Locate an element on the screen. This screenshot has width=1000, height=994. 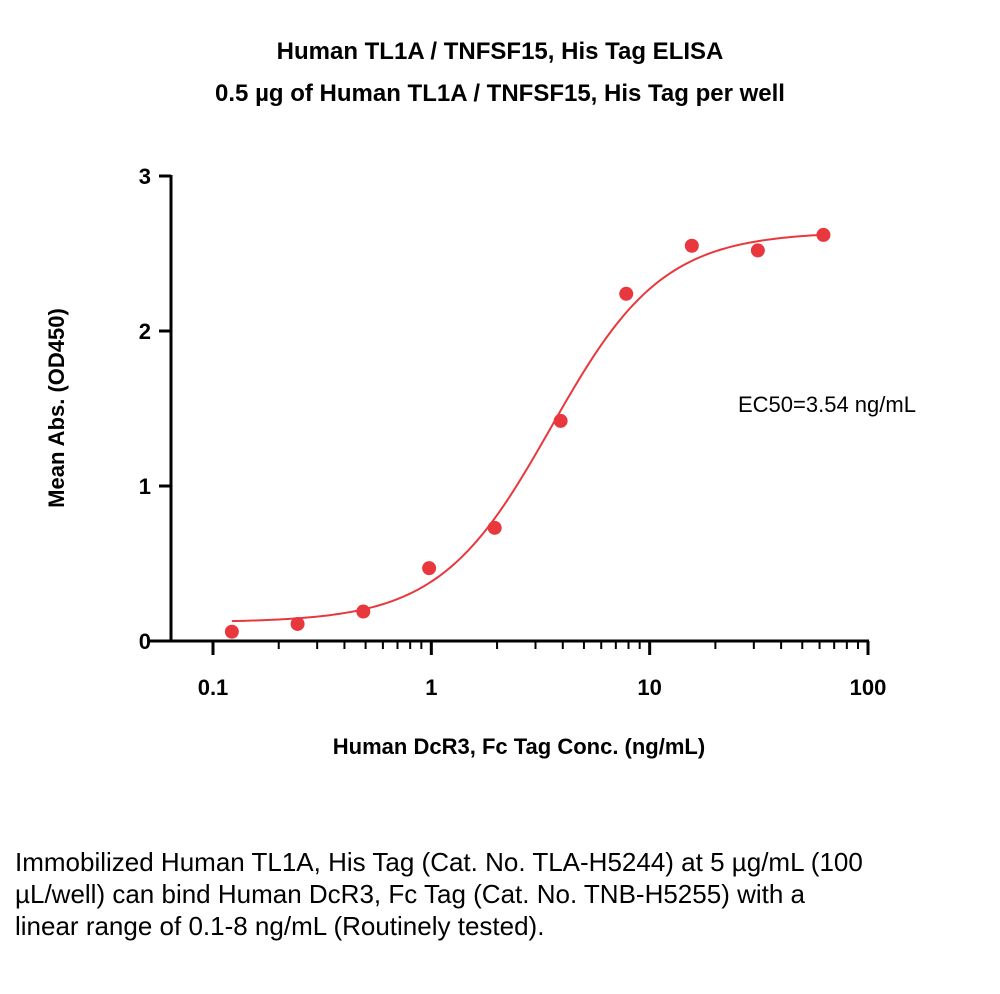
x-tick-label: 10 is located at coordinates (649, 687).